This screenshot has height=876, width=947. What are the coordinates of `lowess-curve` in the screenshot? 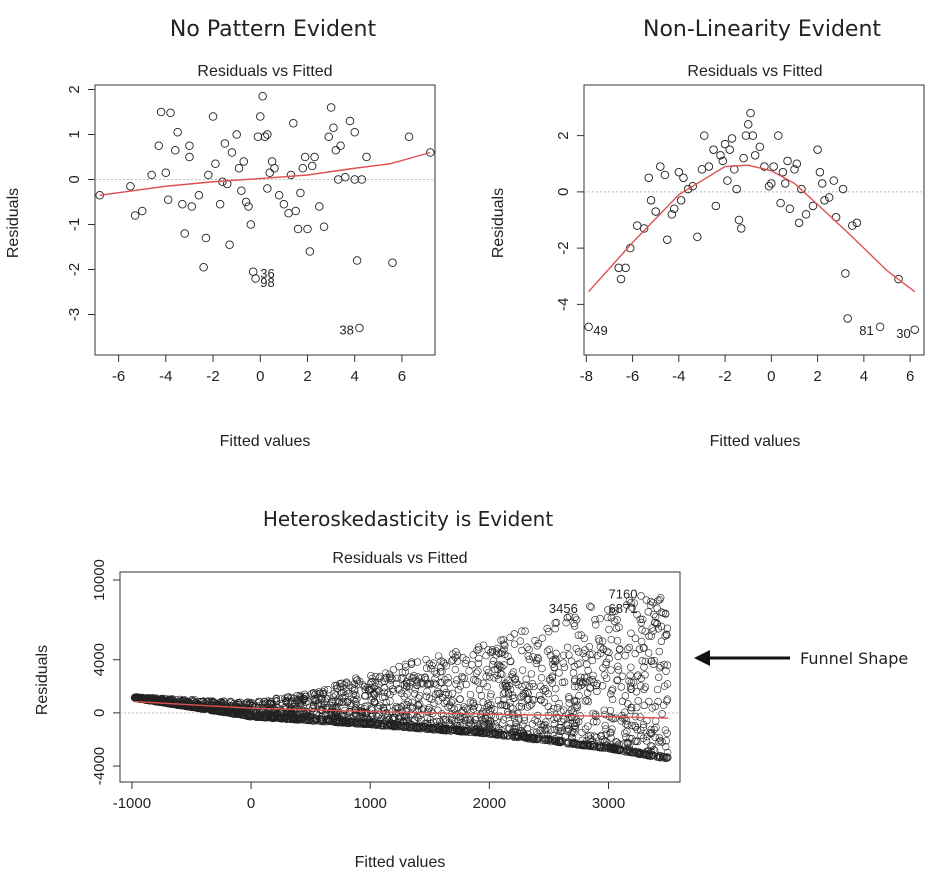 It's located at (265, 173).